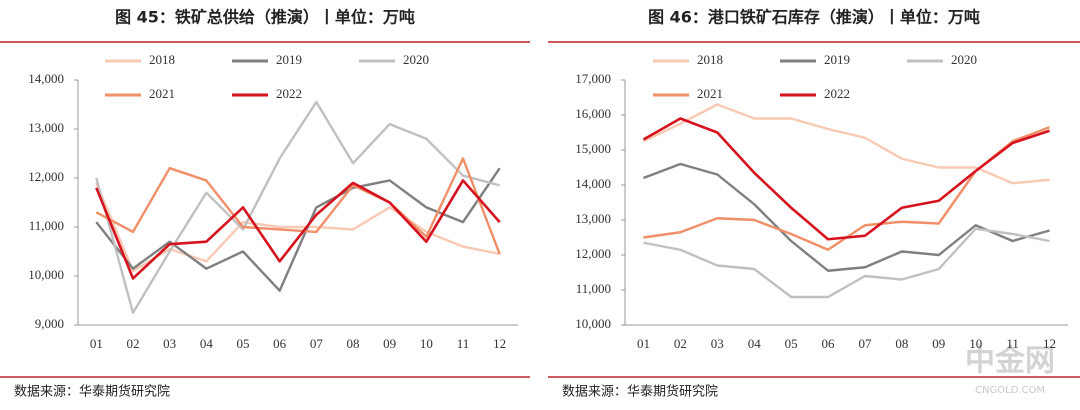 The width and height of the screenshot is (1080, 410). What do you see at coordinates (1010, 390) in the screenshot?
I see `watermark-site: CNGOLD.COM` at bounding box center [1010, 390].